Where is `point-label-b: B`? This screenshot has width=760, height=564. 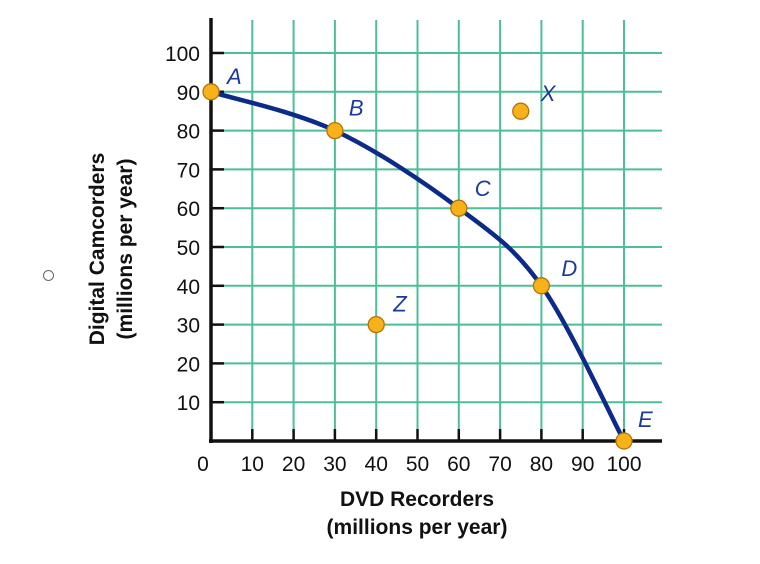 point-label-b: B is located at coordinates (356, 108).